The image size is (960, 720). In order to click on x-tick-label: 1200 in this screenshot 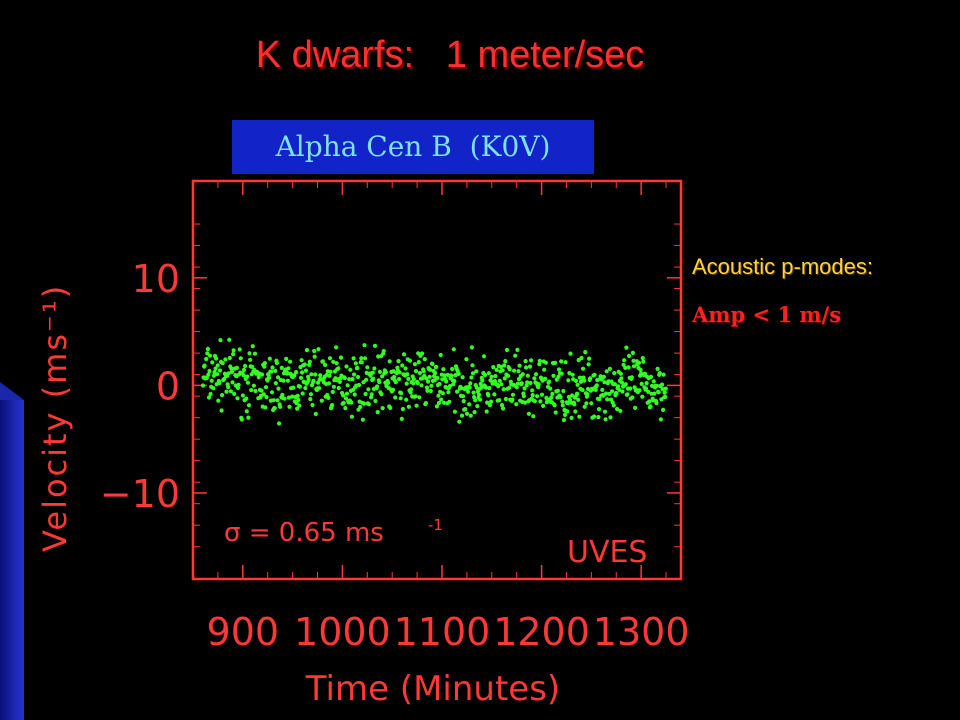, I will do `click(541, 632)`.